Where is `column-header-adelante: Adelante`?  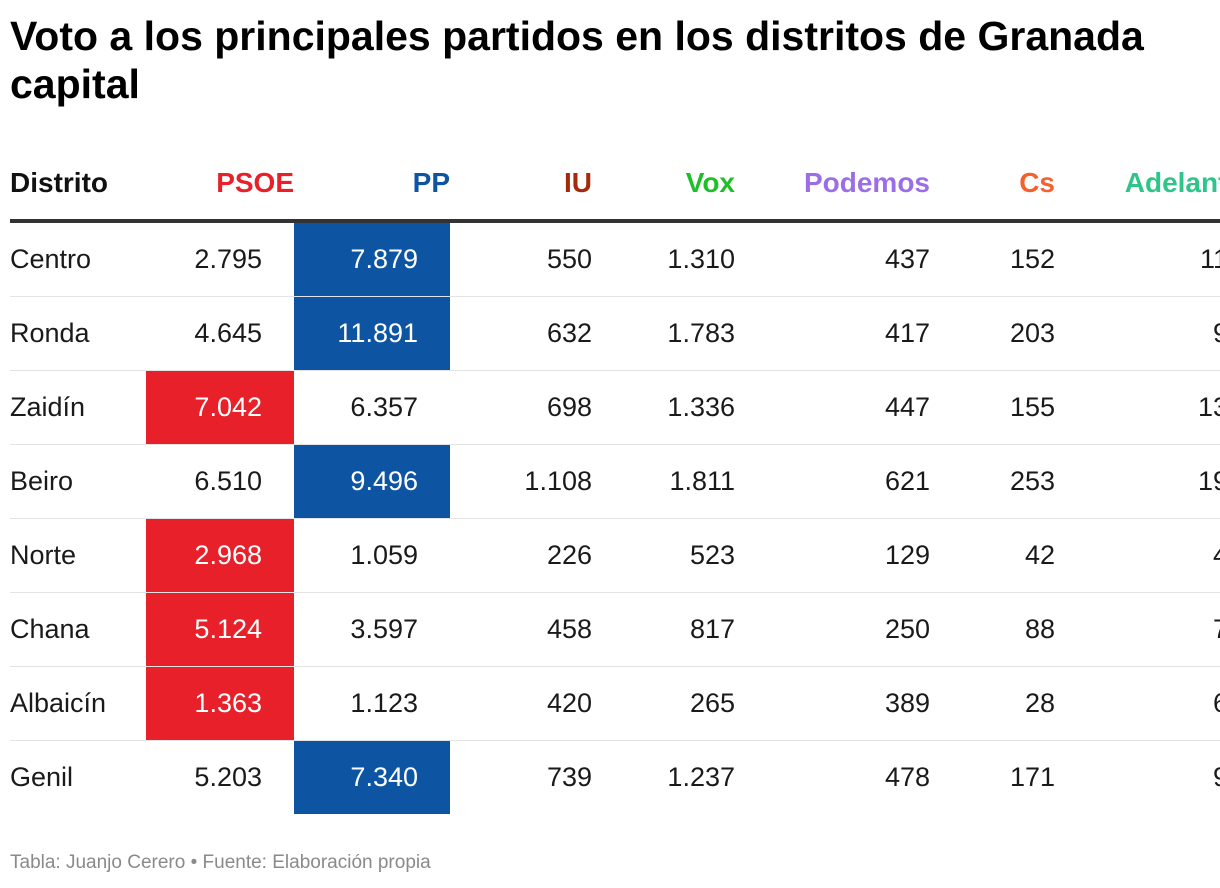 column-header-adelante: Adelante is located at coordinates (1137, 185).